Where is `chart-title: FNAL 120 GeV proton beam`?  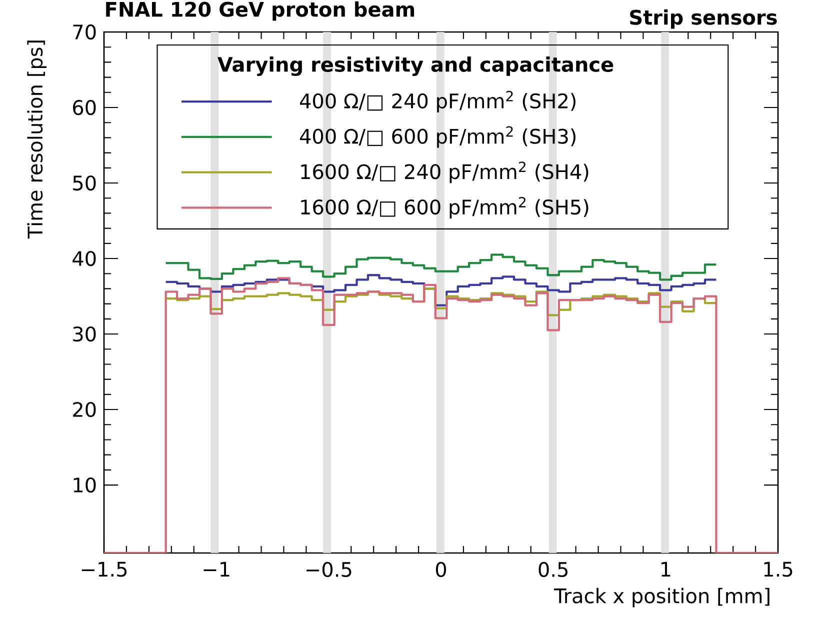
chart-title: FNAL 120 GeV proton beam is located at coordinates (260, 11).